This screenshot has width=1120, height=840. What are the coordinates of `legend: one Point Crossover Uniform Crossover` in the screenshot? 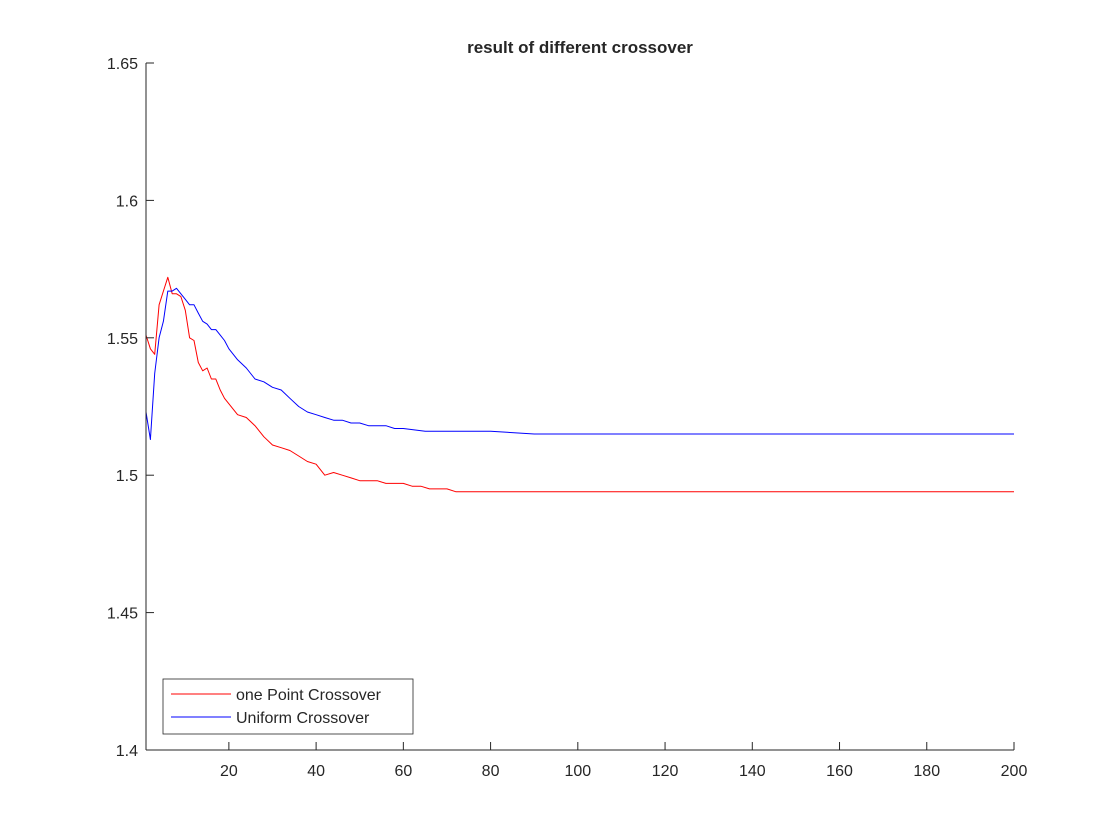 It's located at (288, 706).